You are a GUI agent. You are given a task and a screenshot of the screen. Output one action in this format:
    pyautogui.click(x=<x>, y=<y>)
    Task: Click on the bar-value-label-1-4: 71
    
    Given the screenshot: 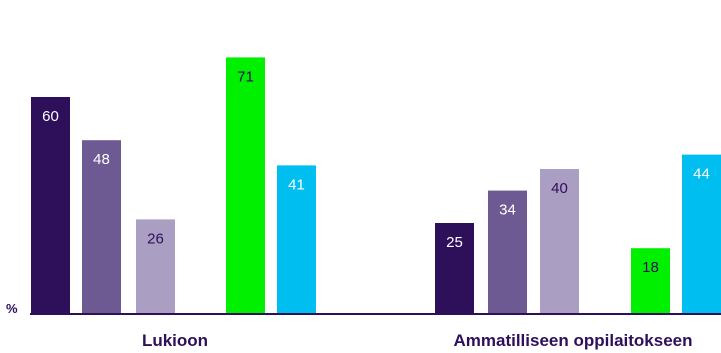 What is the action you would take?
    pyautogui.click(x=245, y=76)
    